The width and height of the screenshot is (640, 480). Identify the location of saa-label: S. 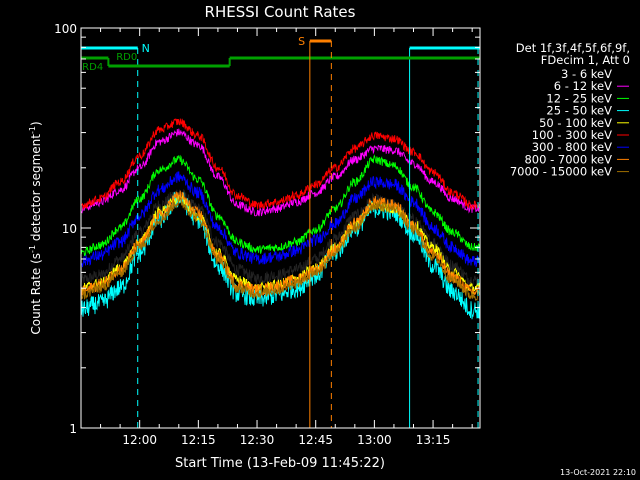
(301, 41).